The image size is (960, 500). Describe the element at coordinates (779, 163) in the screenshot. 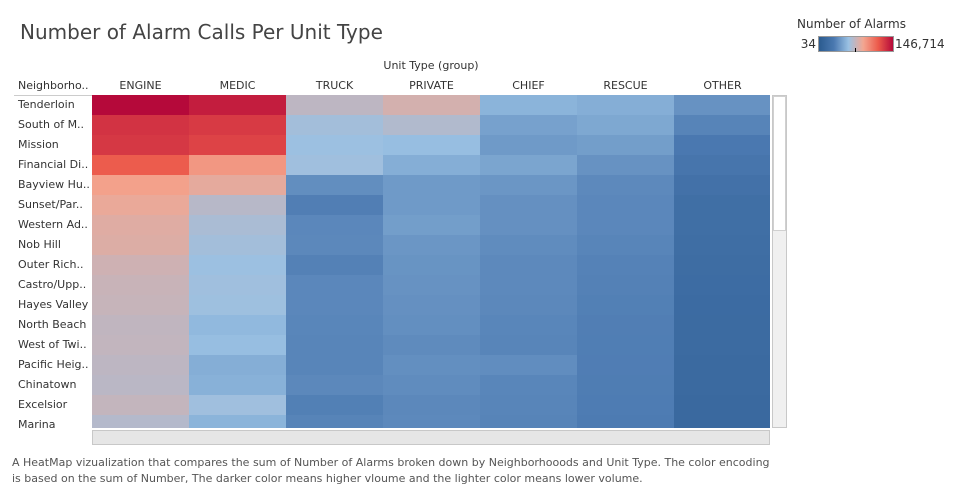

I see `vertical-scrollbar-thumb` at that location.